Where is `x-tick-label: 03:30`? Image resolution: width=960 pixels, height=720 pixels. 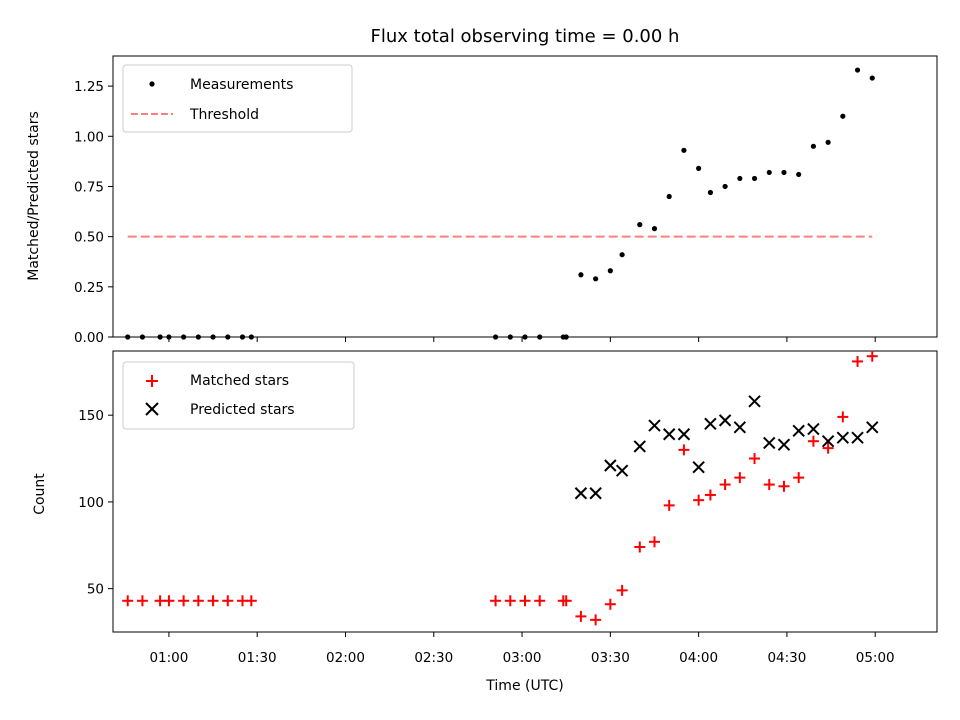
x-tick-label: 03:30 is located at coordinates (610, 658).